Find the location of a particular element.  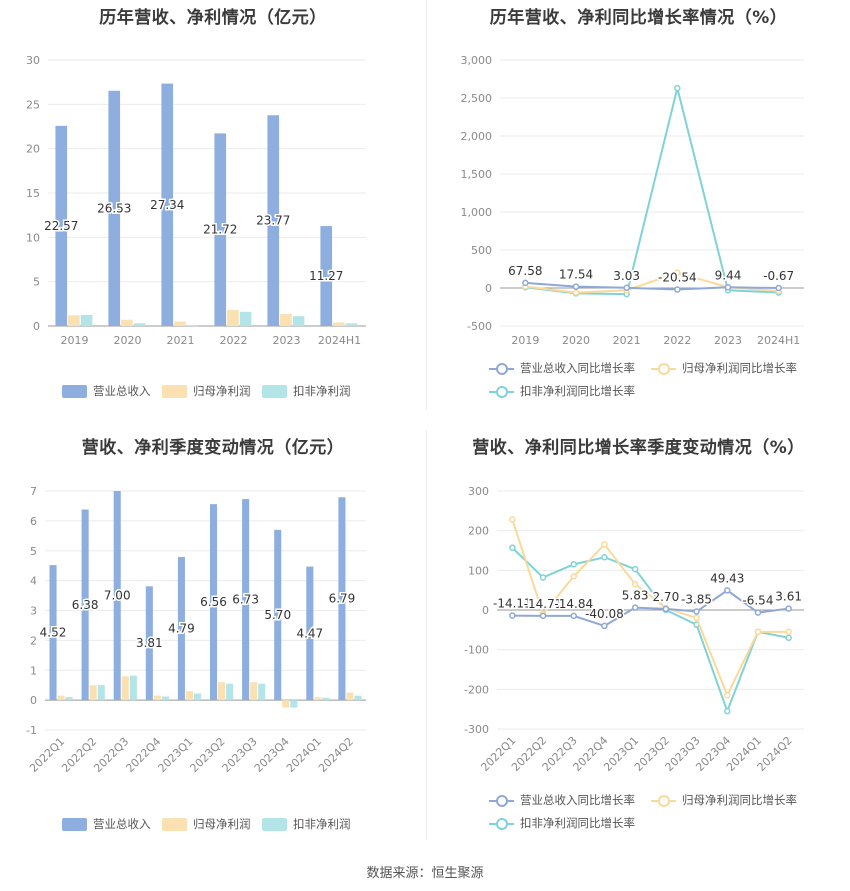

data-label: -40.08 is located at coordinates (604, 614).